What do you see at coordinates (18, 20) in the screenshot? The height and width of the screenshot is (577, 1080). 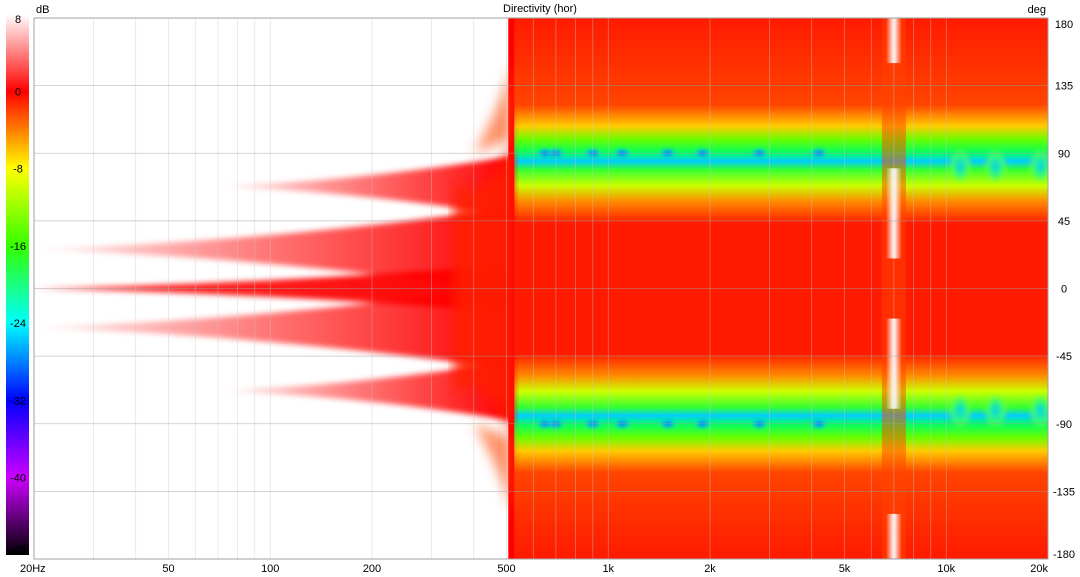 I see `colorbar-tick-label: 8` at bounding box center [18, 20].